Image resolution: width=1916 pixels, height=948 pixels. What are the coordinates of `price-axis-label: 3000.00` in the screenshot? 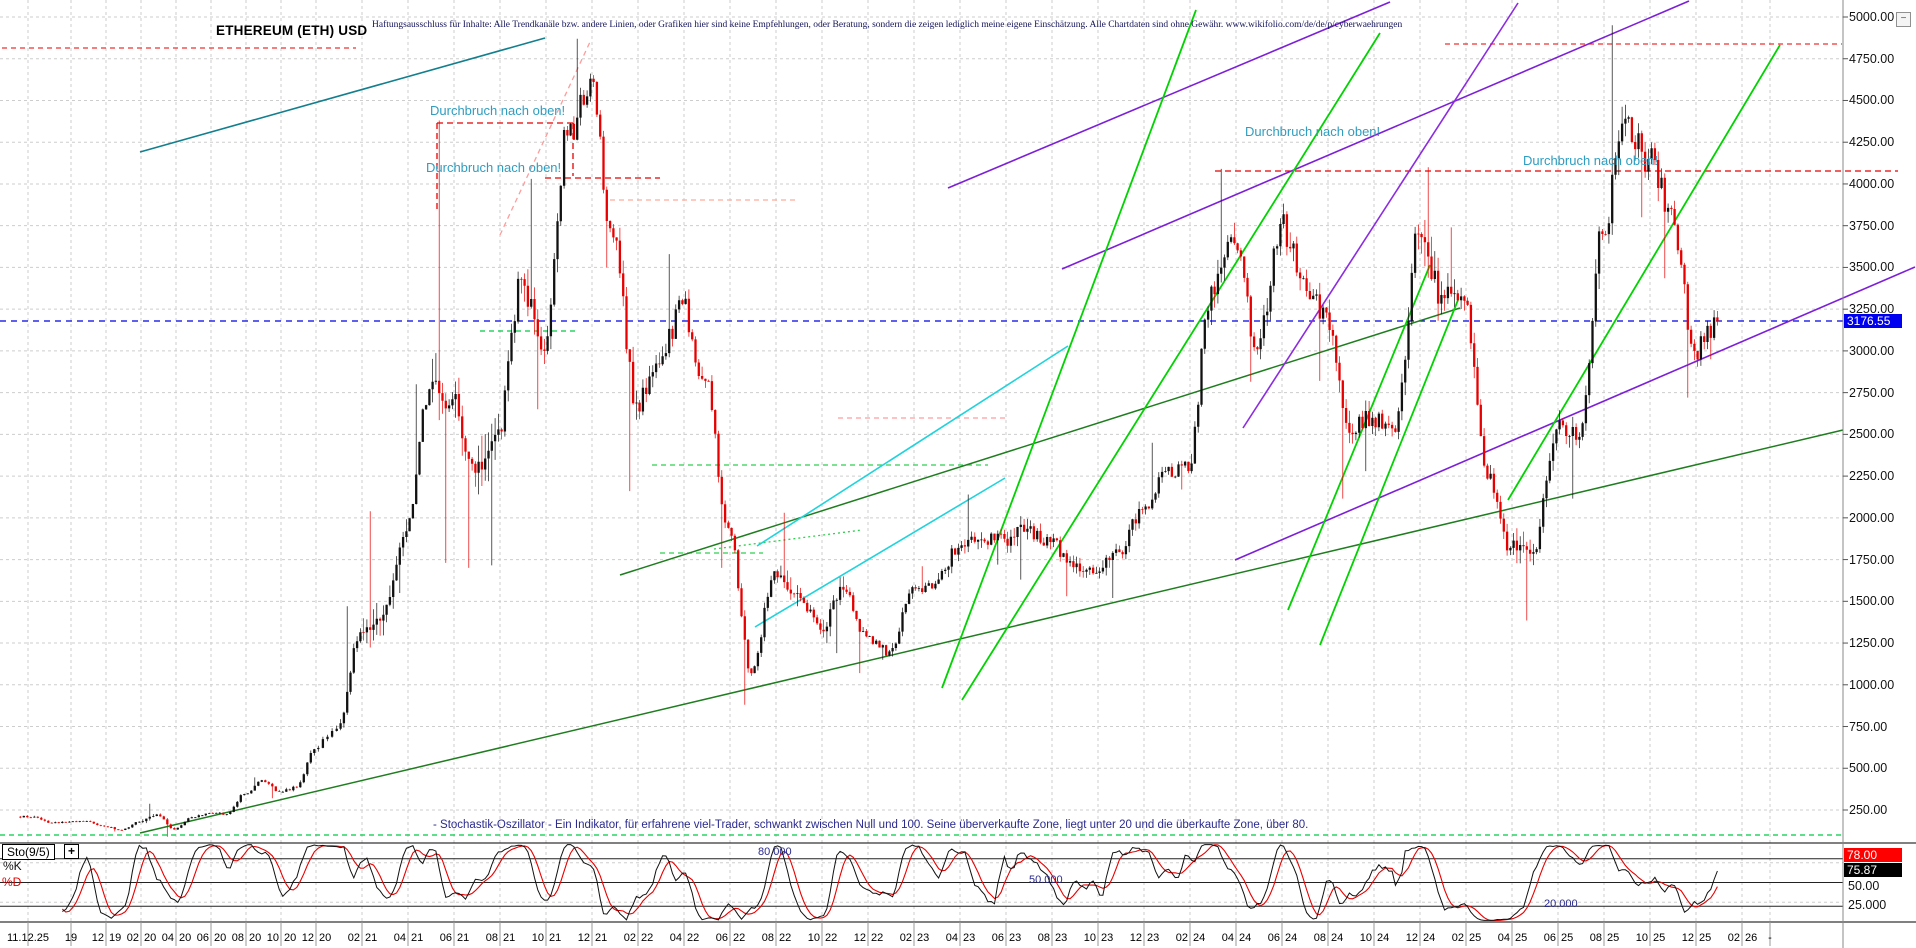 It's located at (1872, 350).